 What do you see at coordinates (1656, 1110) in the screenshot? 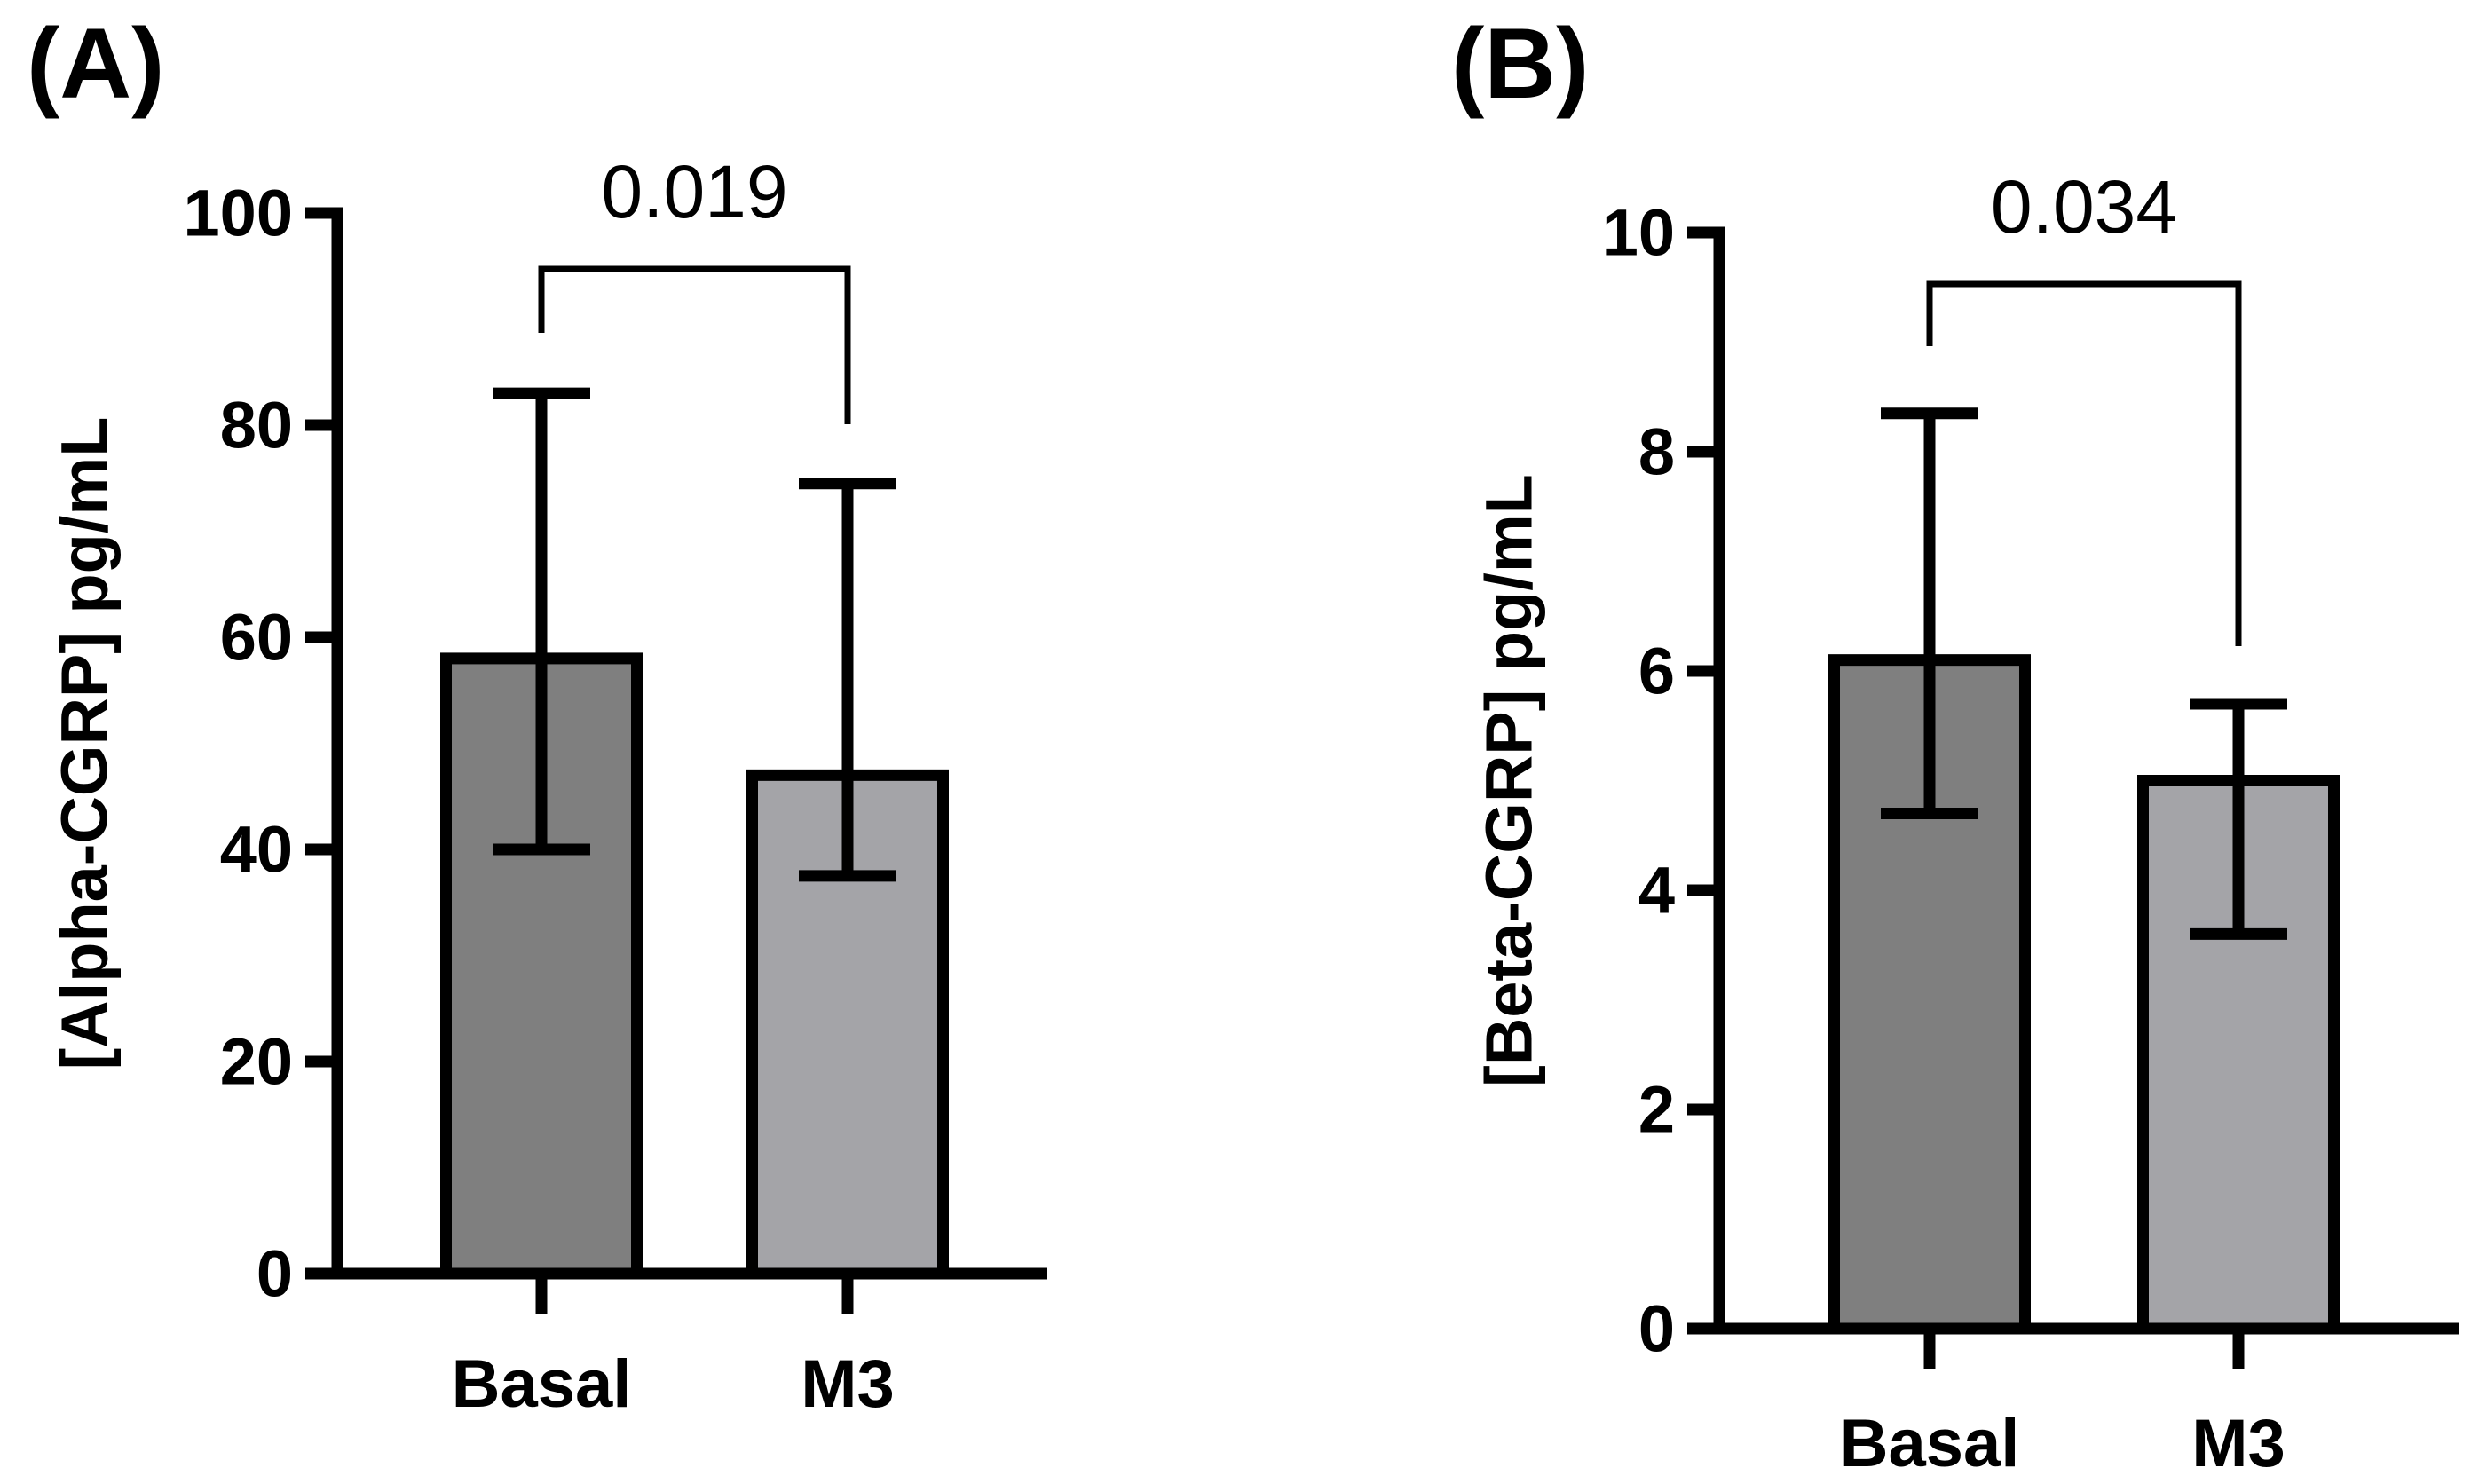
I see `y-tick-label: 2` at bounding box center [1656, 1110].